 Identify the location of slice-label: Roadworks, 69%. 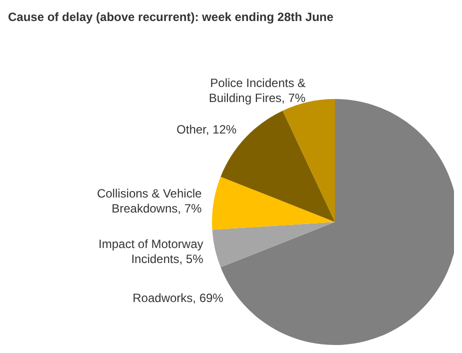
(178, 297).